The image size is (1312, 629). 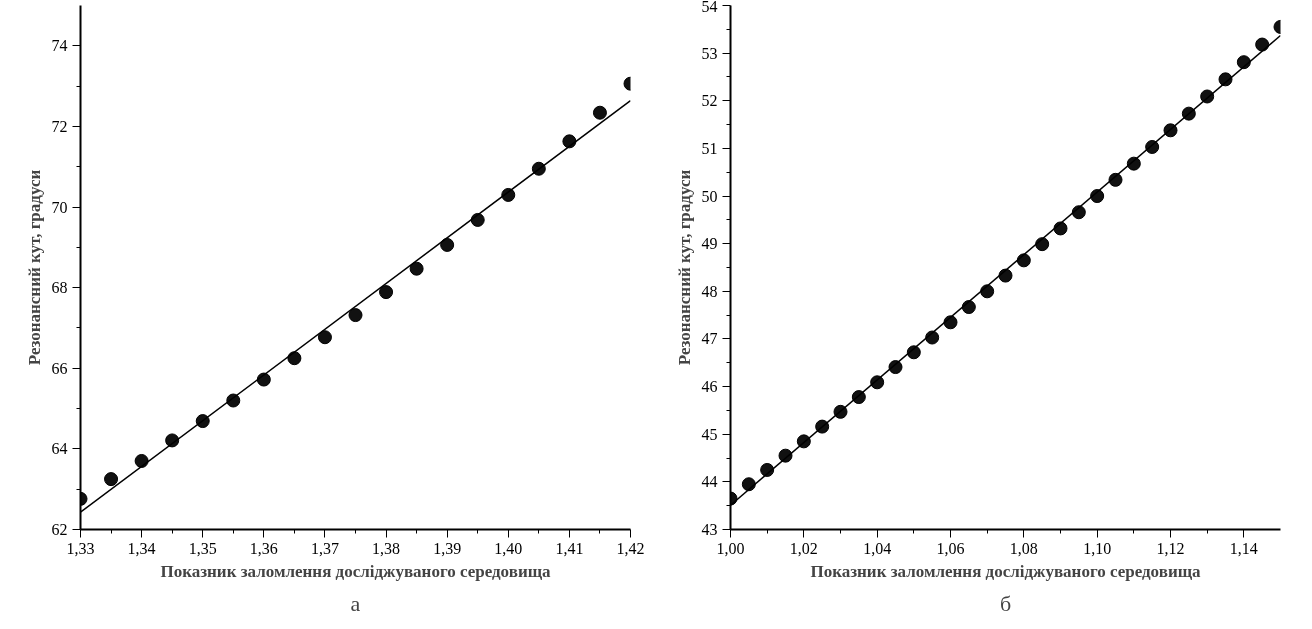 I want to click on y-tick-label: 50, so click(x=709, y=196).